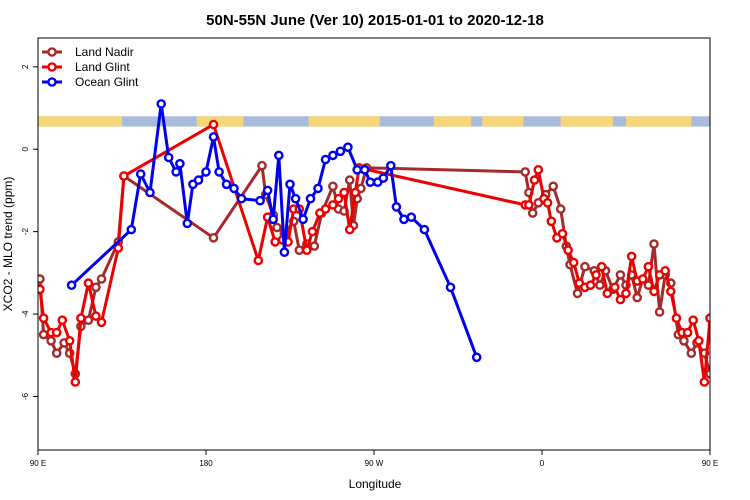 This screenshot has width=750, height=500. I want to click on y-tick-label: 0, so click(25, 148).